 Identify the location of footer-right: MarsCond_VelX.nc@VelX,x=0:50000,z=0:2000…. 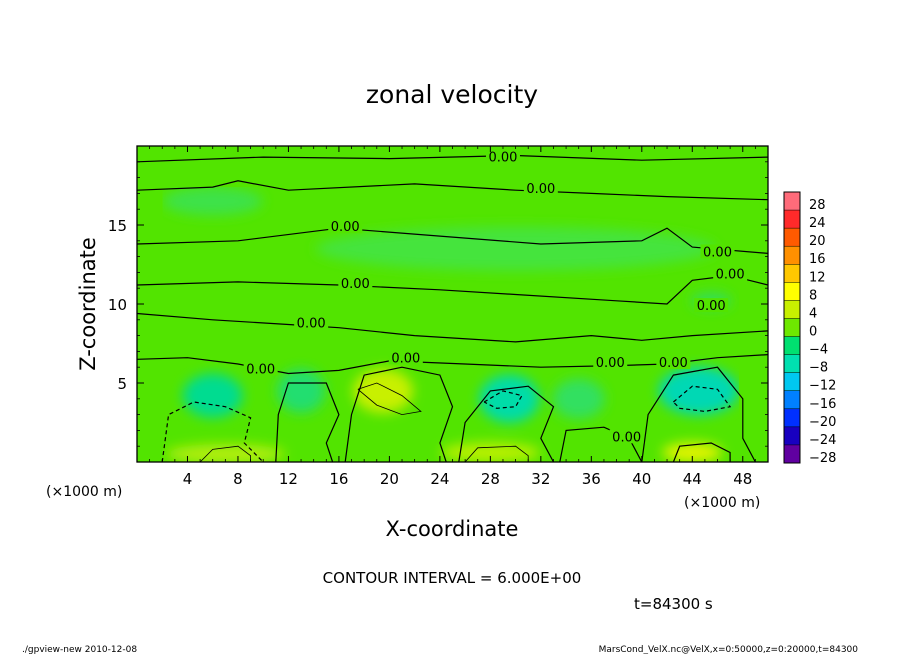
(729, 649).